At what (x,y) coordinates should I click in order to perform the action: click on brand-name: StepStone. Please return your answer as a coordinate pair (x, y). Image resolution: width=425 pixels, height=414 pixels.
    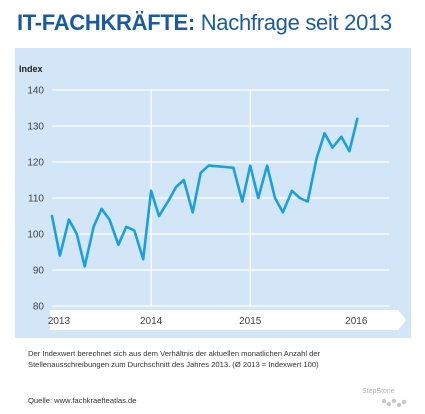
    Looking at the image, I should click on (378, 391).